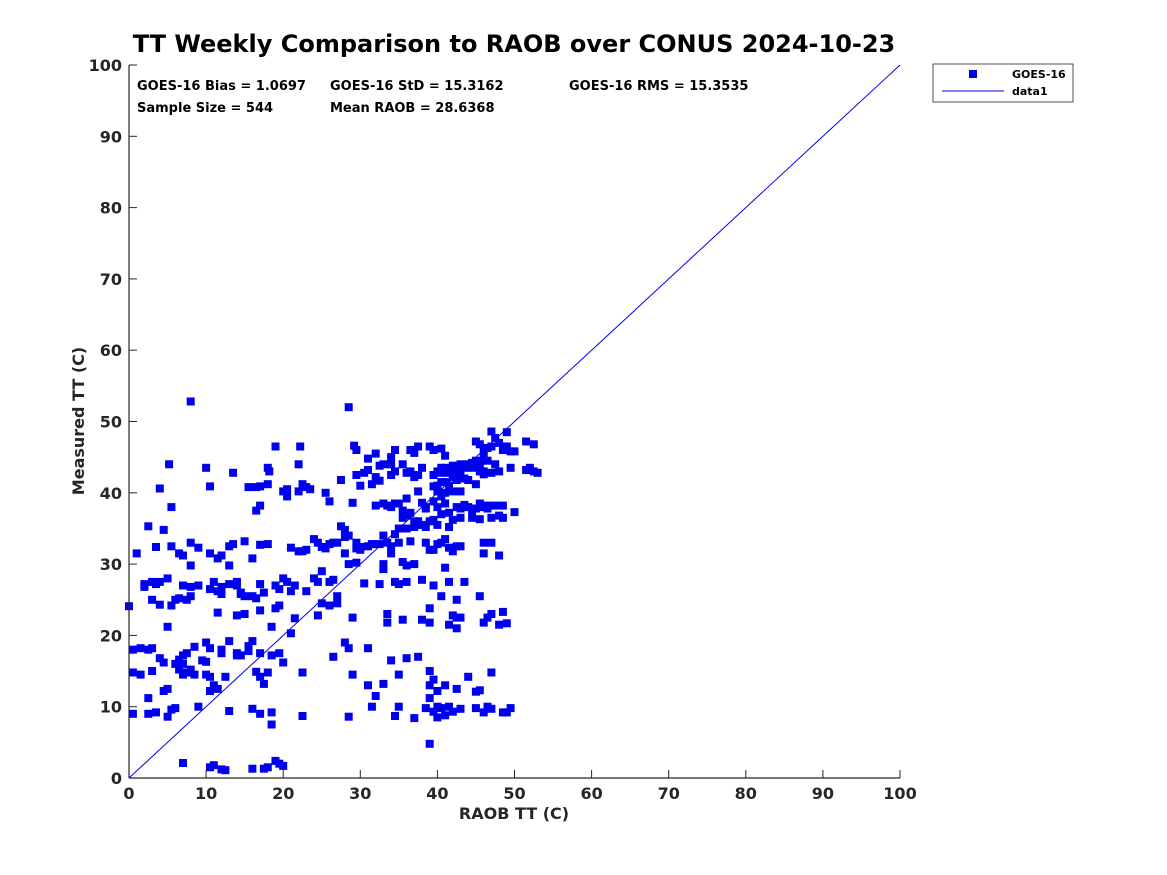 This screenshot has width=1167, height=875. What do you see at coordinates (111, 208) in the screenshot?
I see `y-tick-label: 80` at bounding box center [111, 208].